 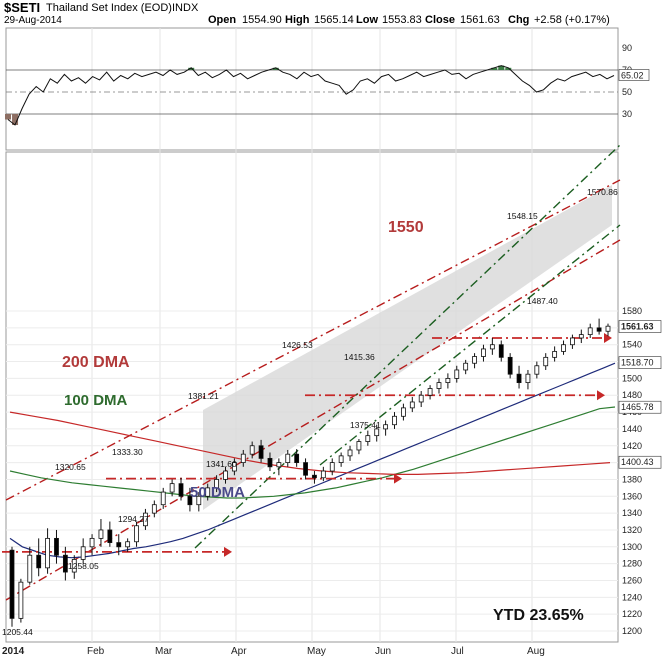 What do you see at coordinates (632, 345) in the screenshot?
I see `price-y-tick: 1540` at bounding box center [632, 345].